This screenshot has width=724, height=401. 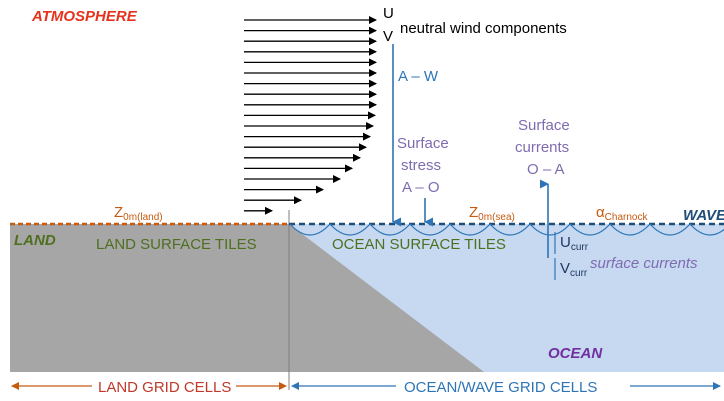 What do you see at coordinates (419, 244) in the screenshot?
I see `ocean-surface-tiles-label: OCEAN SURFACE TILES` at bounding box center [419, 244].